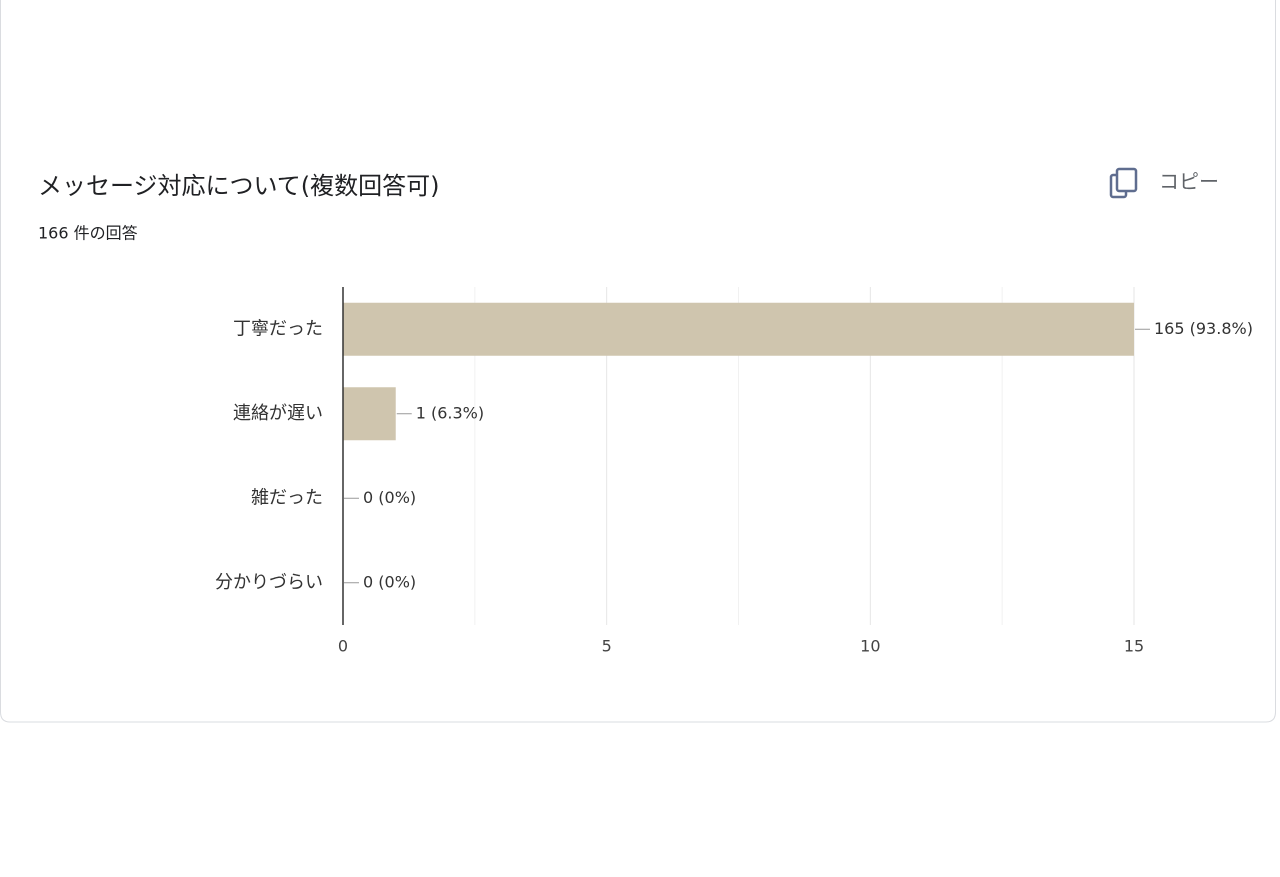 The height and width of the screenshot is (877, 1280). What do you see at coordinates (269, 582) in the screenshot?
I see `y-tick-label: 分かりづらい` at bounding box center [269, 582].